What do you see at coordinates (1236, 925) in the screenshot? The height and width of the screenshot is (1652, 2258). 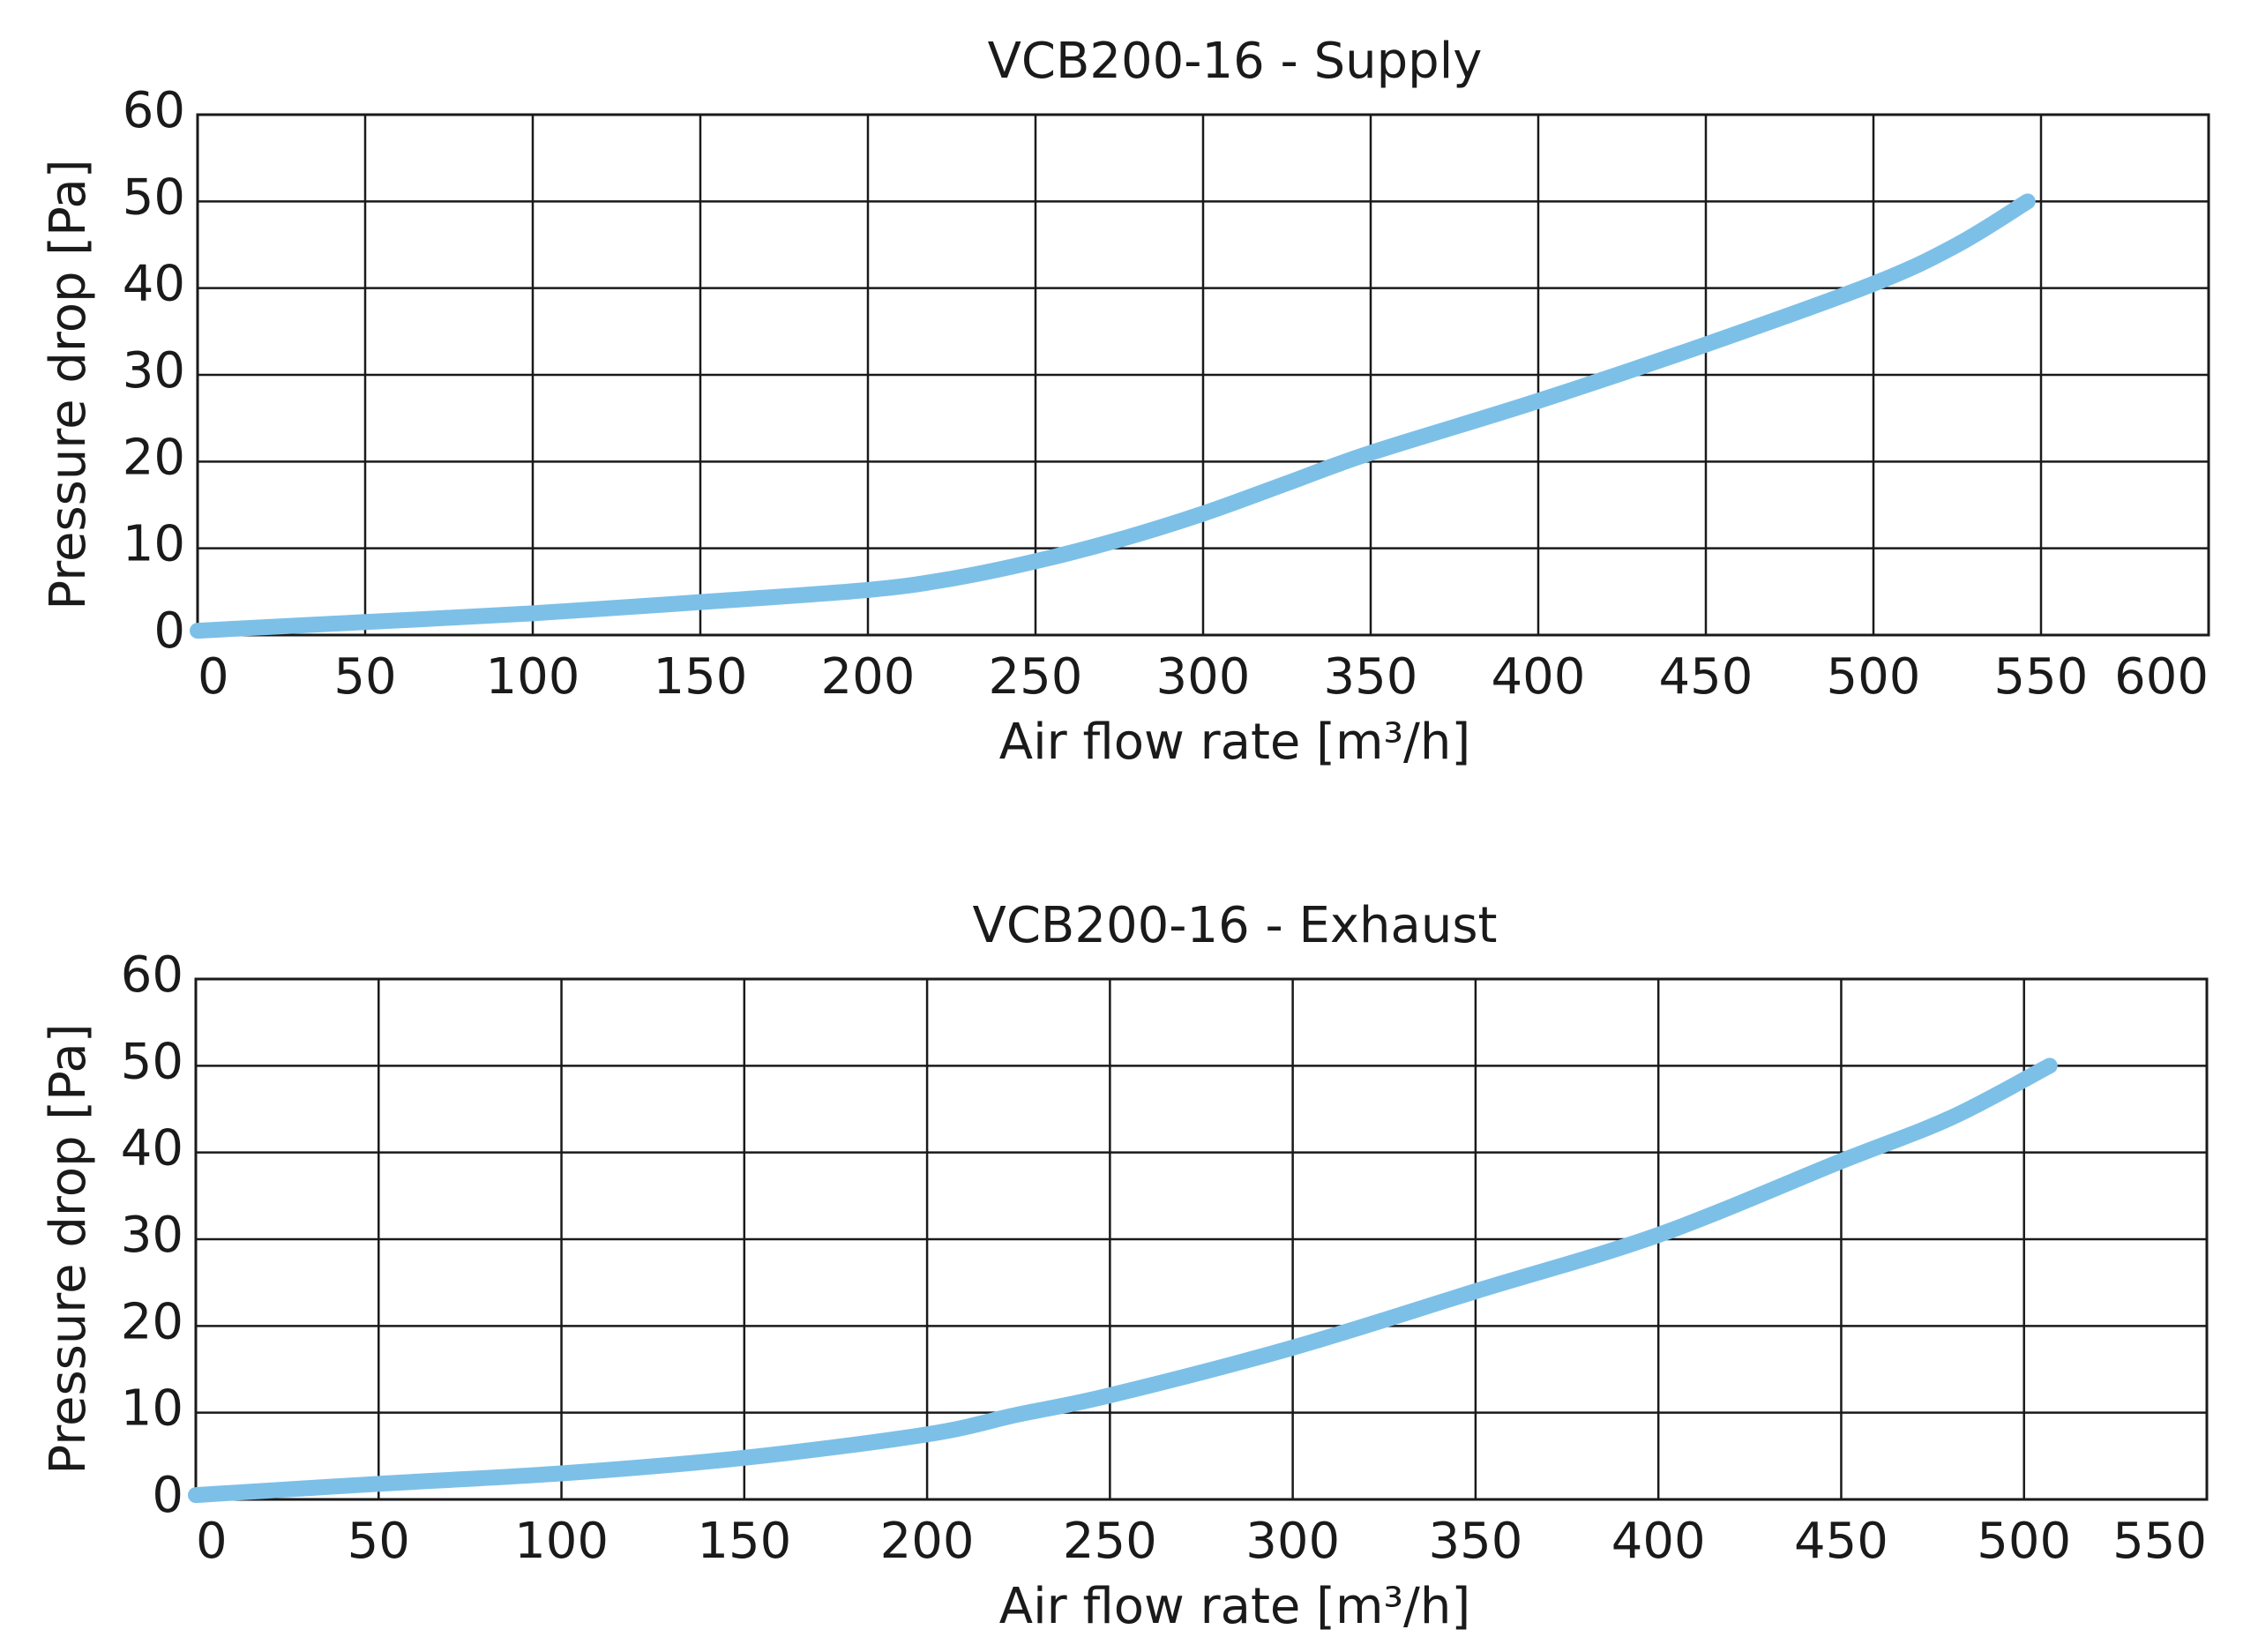 I see `chart-title: VCB200-16 - Exhaust` at bounding box center [1236, 925].